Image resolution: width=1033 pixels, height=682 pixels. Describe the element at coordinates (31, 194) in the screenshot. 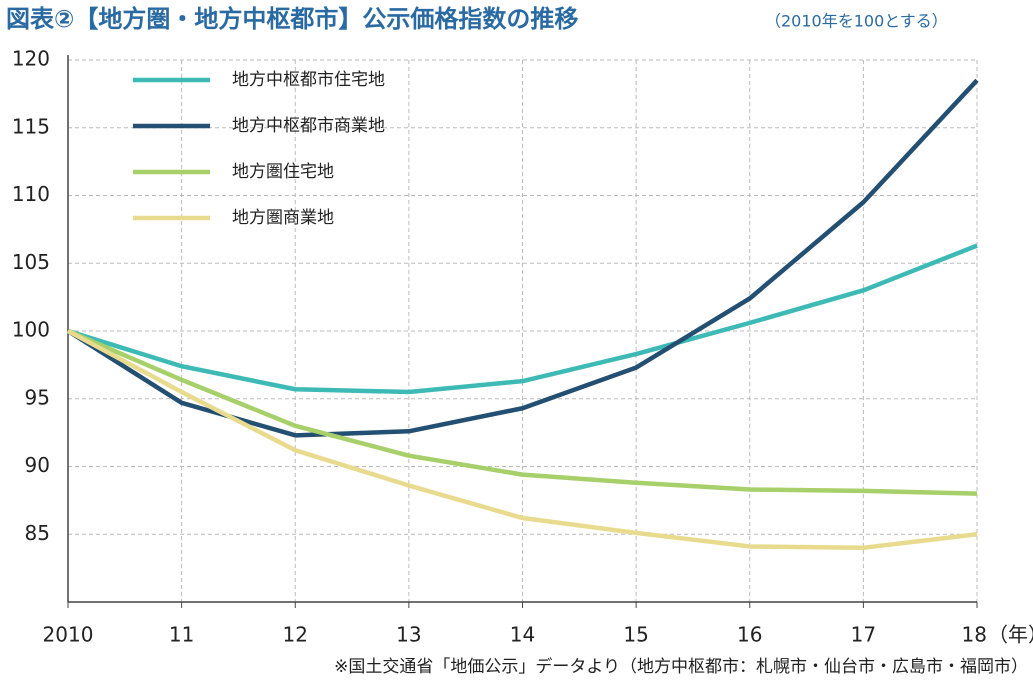

I see `y-tick-label: 110` at that location.